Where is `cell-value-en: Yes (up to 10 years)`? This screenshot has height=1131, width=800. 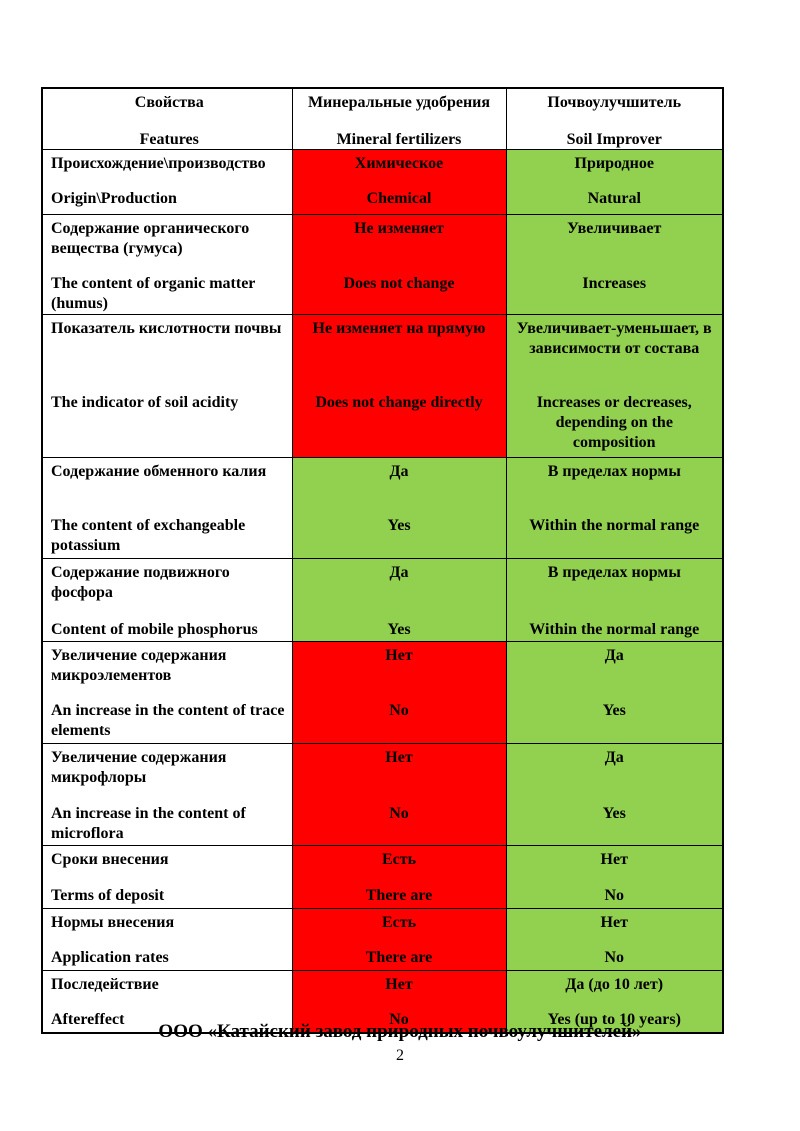
cell-value-en: Yes (up to 10 years) is located at coordinates (614, 1019).